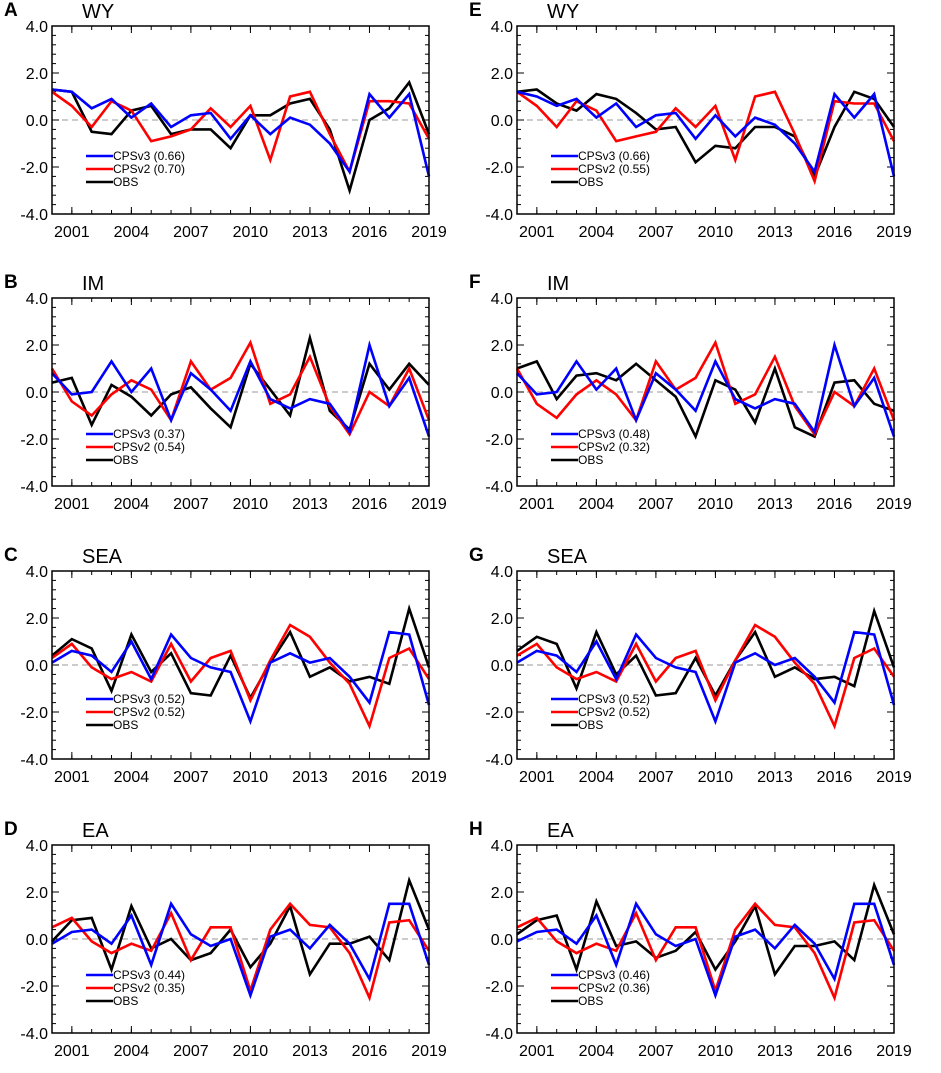  I want to click on panel-b-xtick-label: 2001, so click(72, 504).